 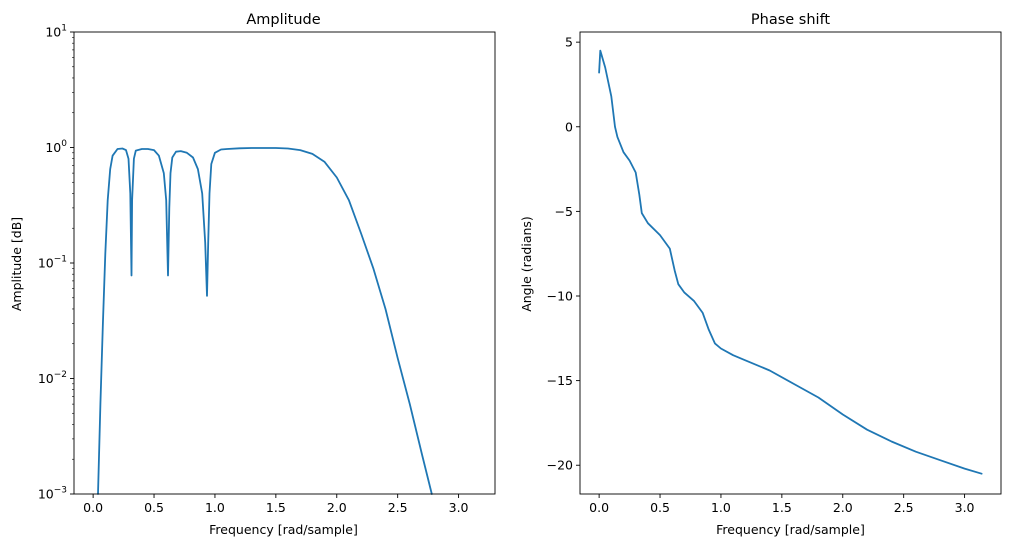 I want to click on amplitude-x-tick-label: 1.5, so click(x=276, y=507).